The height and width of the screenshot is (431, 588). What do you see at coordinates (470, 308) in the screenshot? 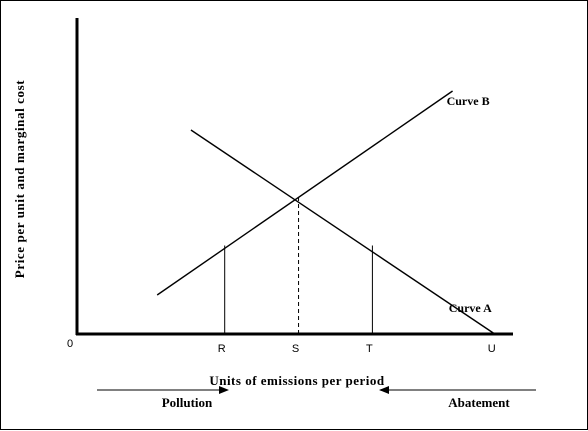
I see `series-label-curve-a: Curve A` at bounding box center [470, 308].